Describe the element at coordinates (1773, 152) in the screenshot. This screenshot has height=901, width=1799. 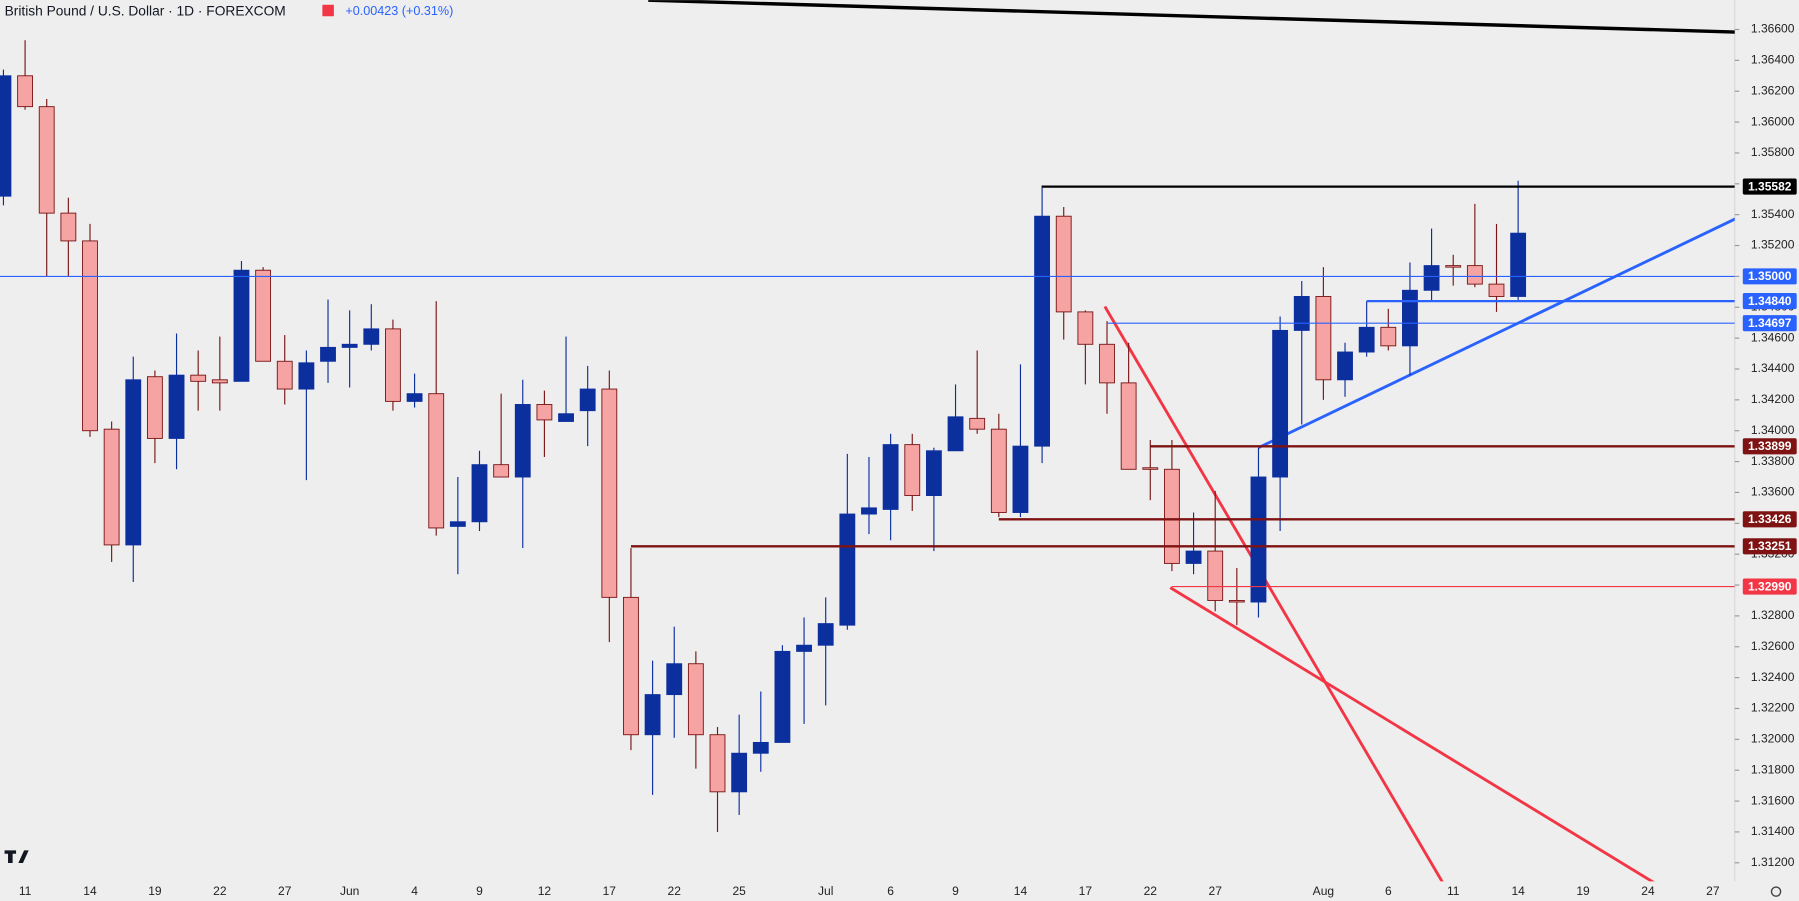
I see `y-tick-label: 1.35800` at that location.